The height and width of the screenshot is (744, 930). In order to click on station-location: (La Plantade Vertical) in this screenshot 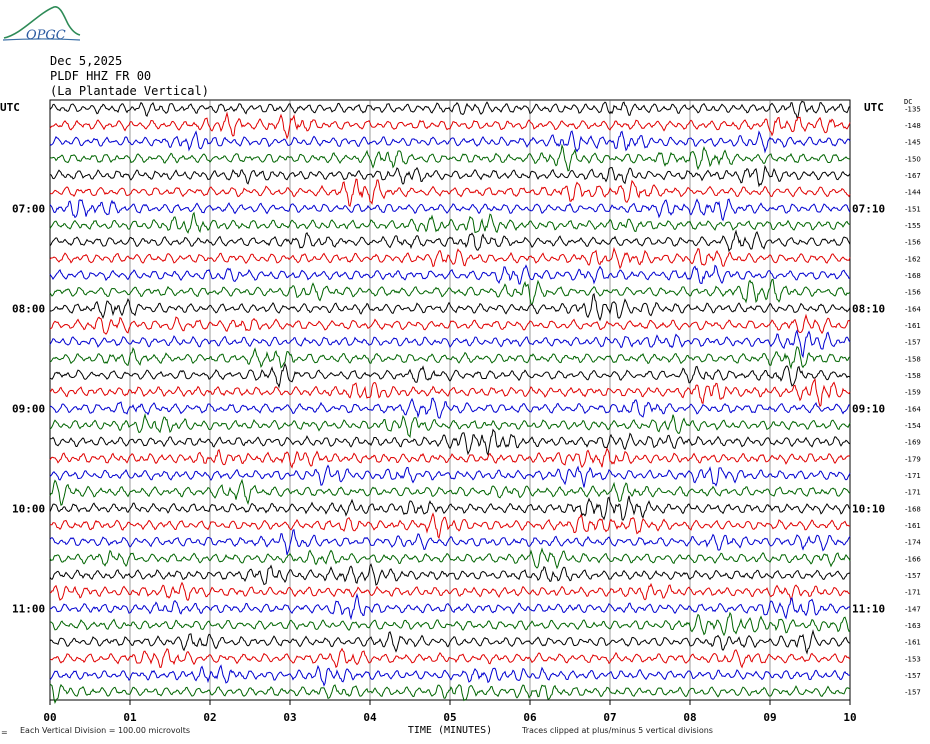, I will do `click(129, 91)`.